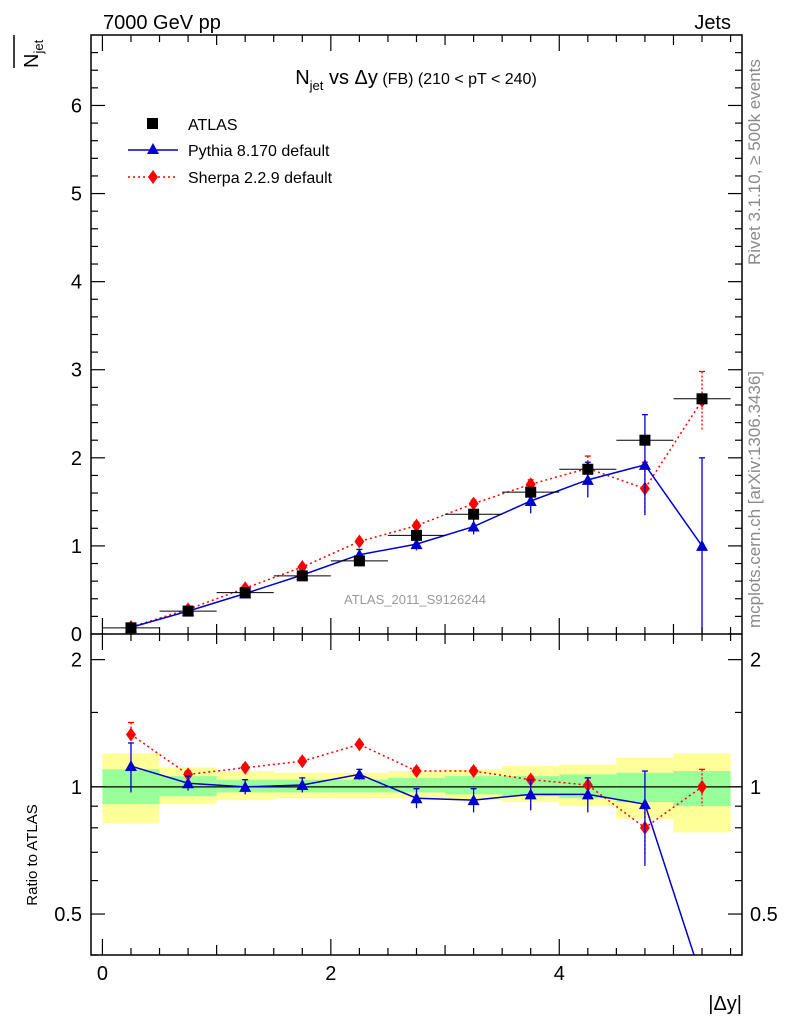  What do you see at coordinates (76, 635) in the screenshot?
I see `main-ytick-label-0: 0` at bounding box center [76, 635].